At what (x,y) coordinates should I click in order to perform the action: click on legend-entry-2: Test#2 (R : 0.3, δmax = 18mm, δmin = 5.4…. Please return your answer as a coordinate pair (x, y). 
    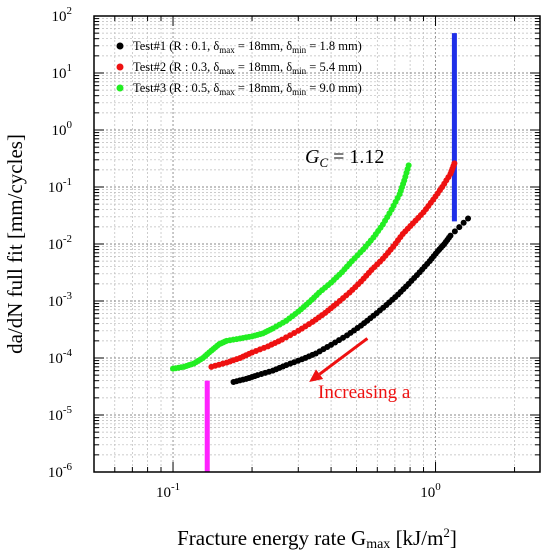
    Looking at the image, I should click on (247, 68).